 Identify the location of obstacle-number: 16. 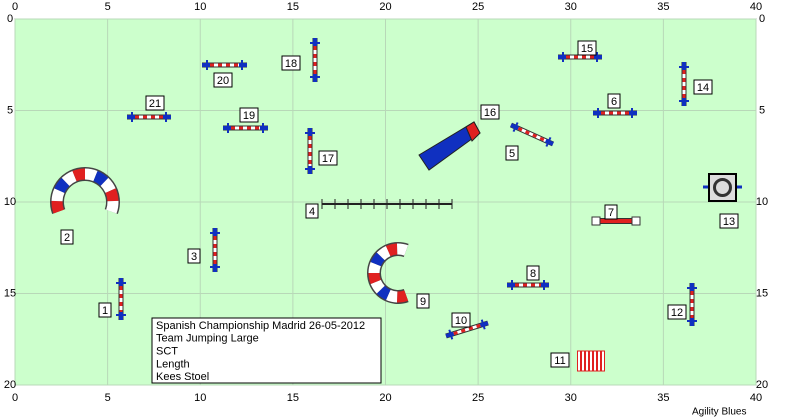
(490, 113).